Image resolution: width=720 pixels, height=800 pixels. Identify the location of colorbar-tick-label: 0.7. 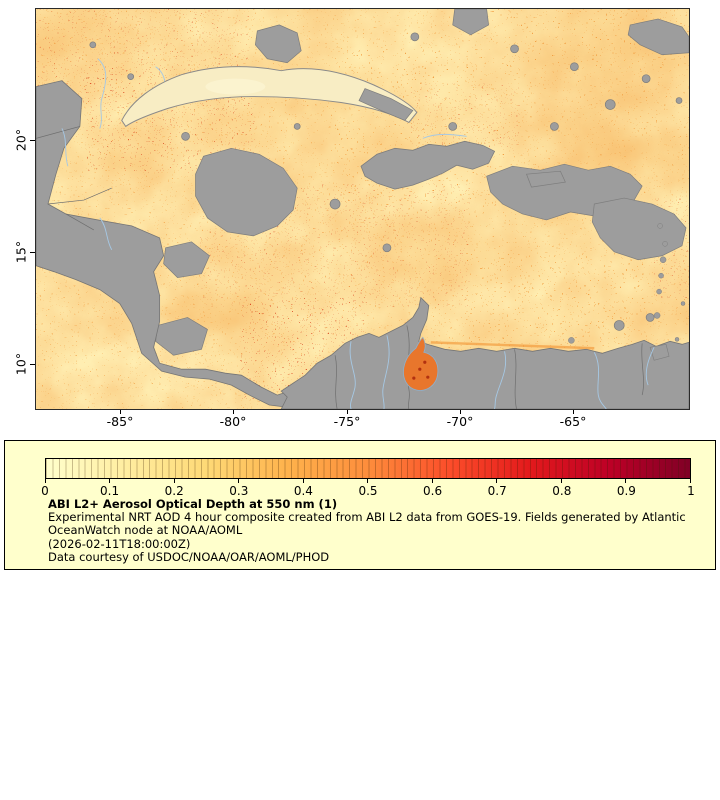
(497, 491).